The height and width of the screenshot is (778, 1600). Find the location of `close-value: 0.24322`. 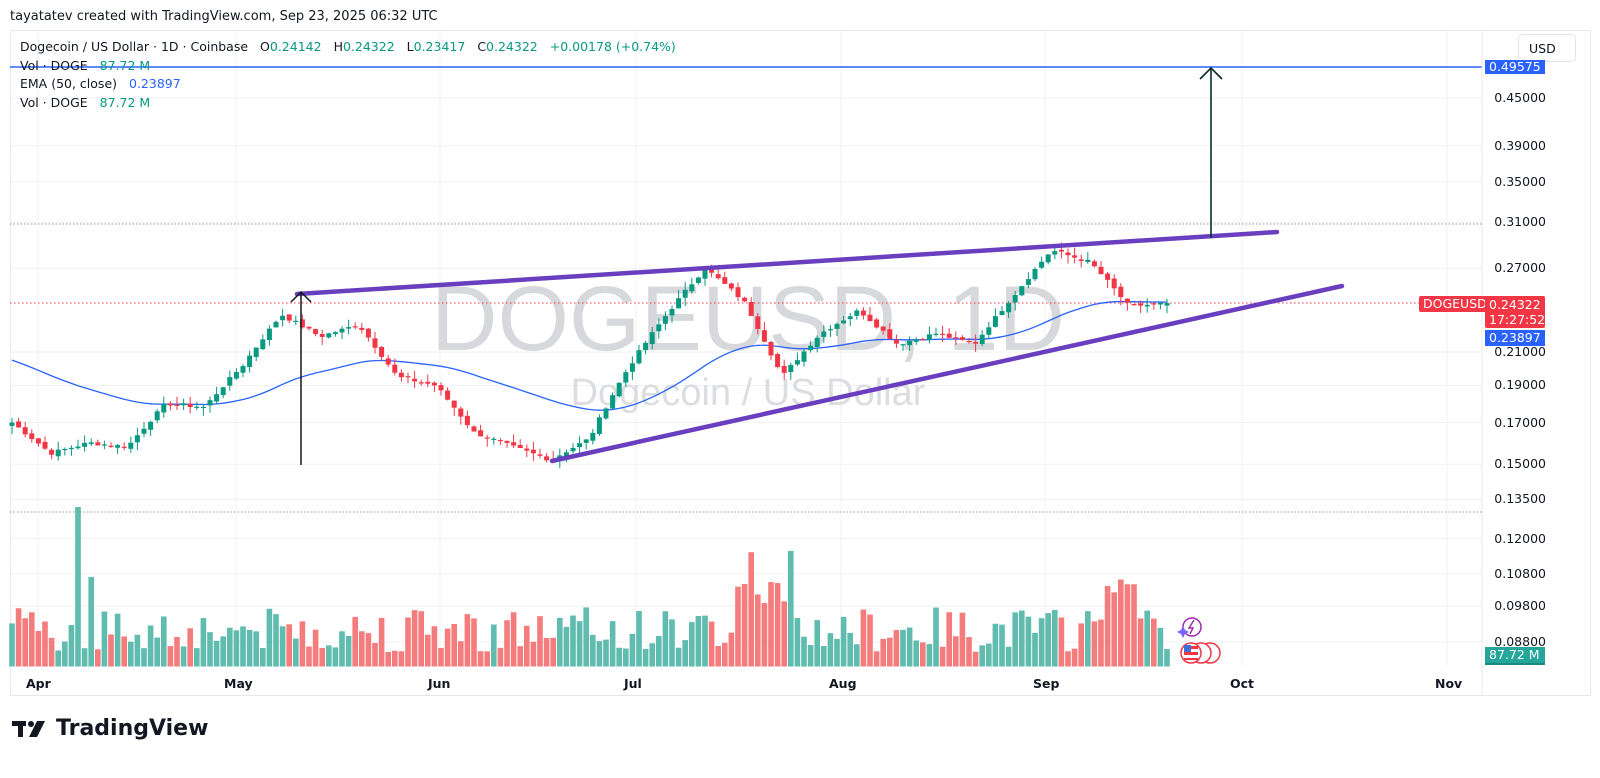

close-value: 0.24322 is located at coordinates (512, 46).